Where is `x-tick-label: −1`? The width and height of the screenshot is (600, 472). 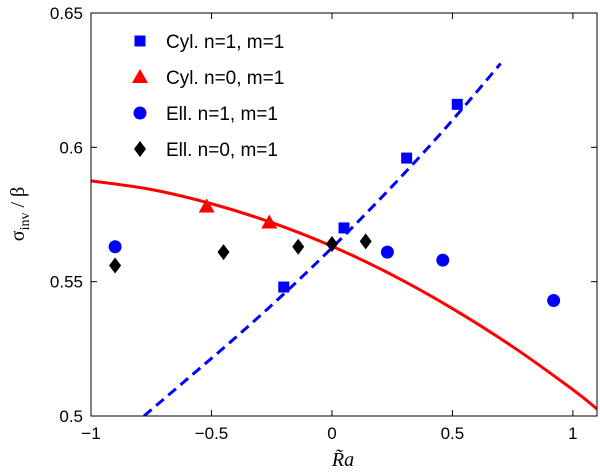
x-tick-label: −1 is located at coordinates (90, 433).